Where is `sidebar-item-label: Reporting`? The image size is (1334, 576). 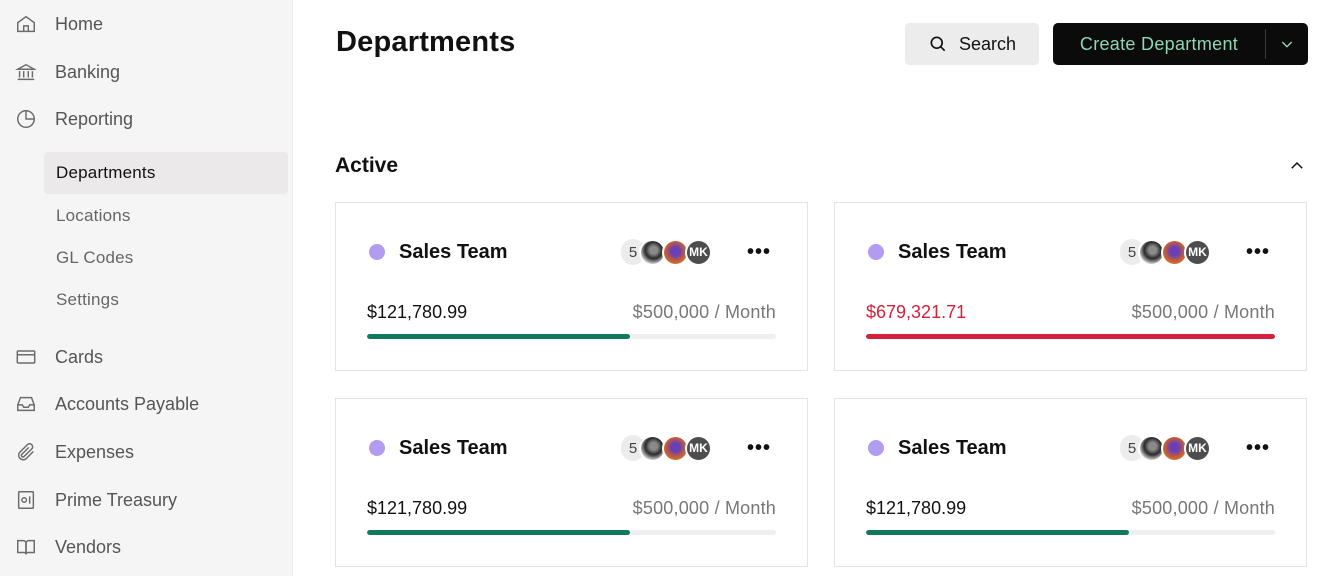 sidebar-item-label: Reporting is located at coordinates (94, 118).